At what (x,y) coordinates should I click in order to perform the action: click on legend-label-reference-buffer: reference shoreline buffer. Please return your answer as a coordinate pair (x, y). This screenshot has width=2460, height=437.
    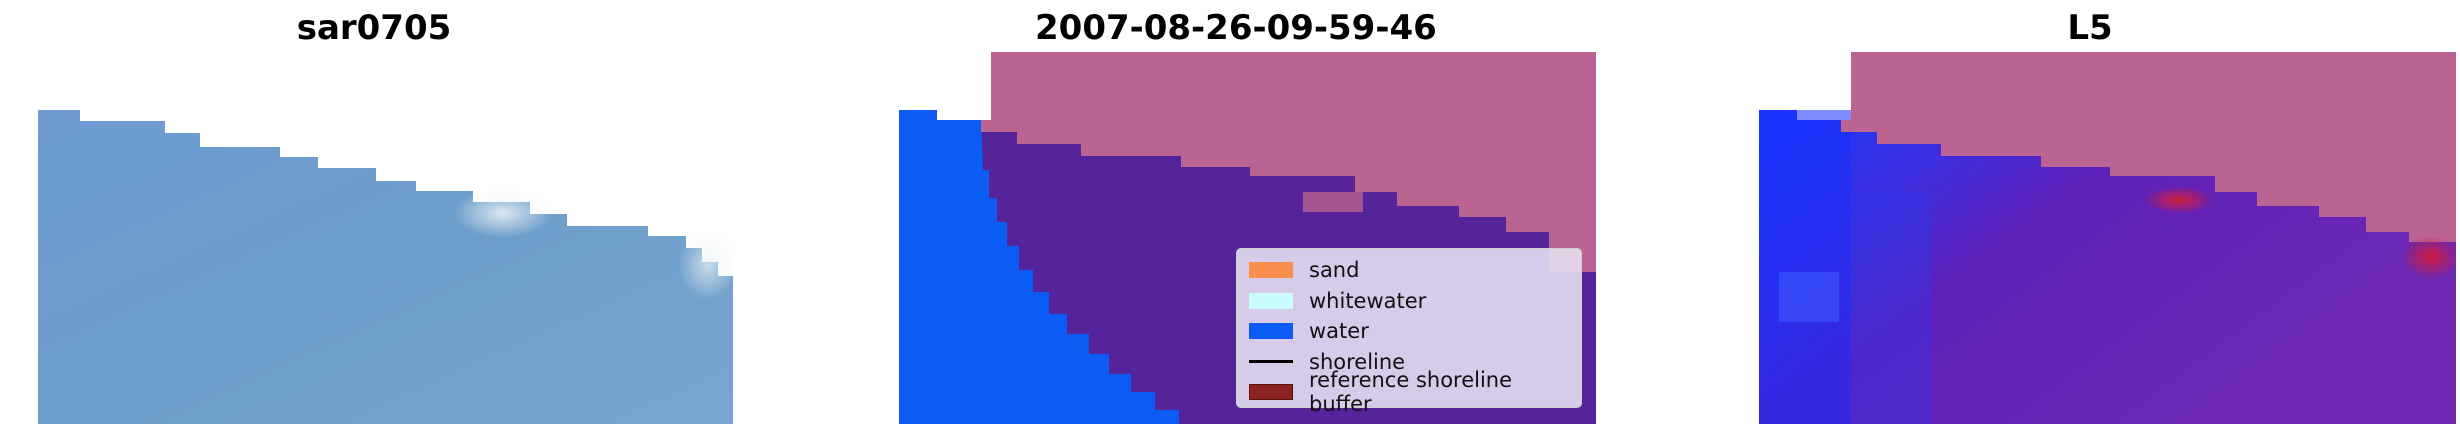
    Looking at the image, I should click on (1411, 392).